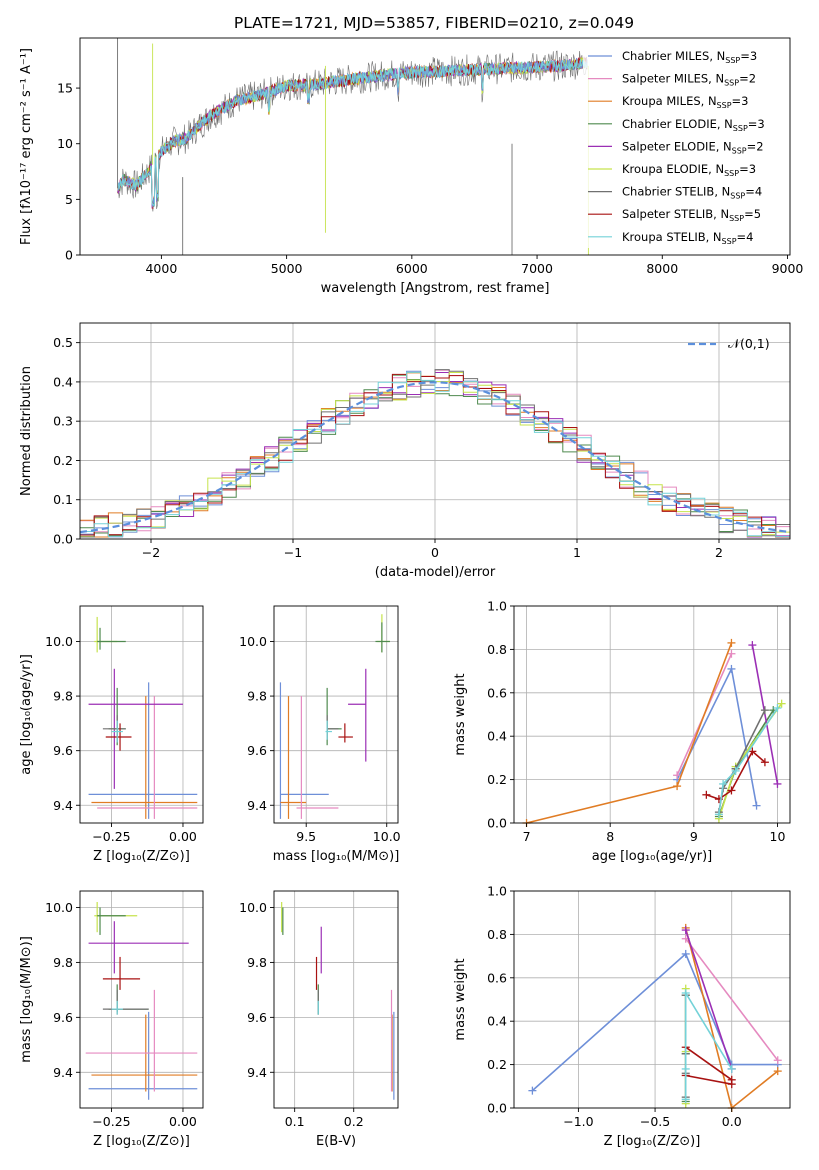 This screenshot has width=819, height=1170. Describe the element at coordinates (689, 80) in the screenshot. I see `legend-entry-salpeter_miles: Salpeter MILES, NSSP=2` at that location.